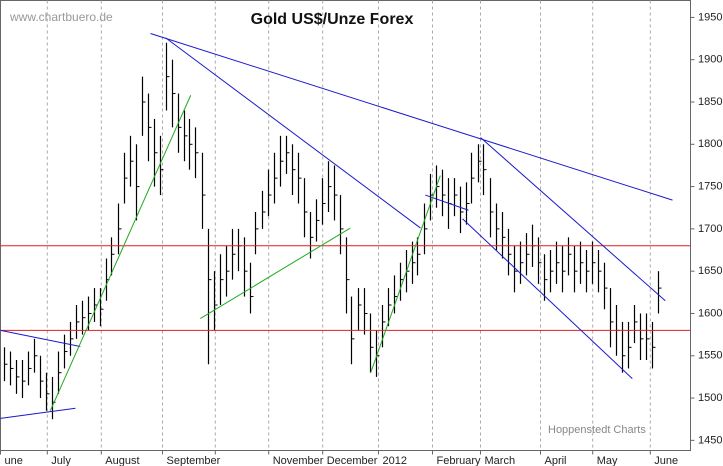 This screenshot has width=723, height=466. What do you see at coordinates (710, 229) in the screenshot?
I see `y-tick-label: 1700` at bounding box center [710, 229].